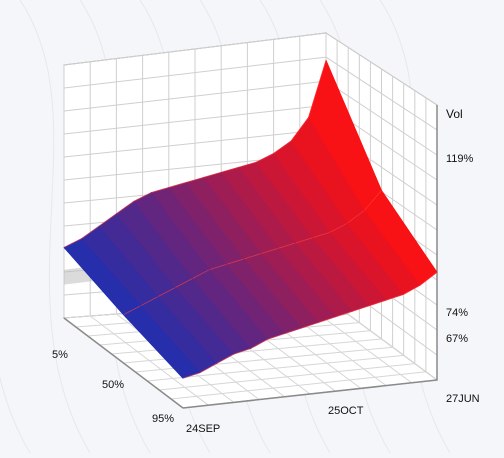 The height and width of the screenshot is (458, 504). What do you see at coordinates (163, 419) in the screenshot?
I see `x-tick-label: 95%` at bounding box center [163, 419].